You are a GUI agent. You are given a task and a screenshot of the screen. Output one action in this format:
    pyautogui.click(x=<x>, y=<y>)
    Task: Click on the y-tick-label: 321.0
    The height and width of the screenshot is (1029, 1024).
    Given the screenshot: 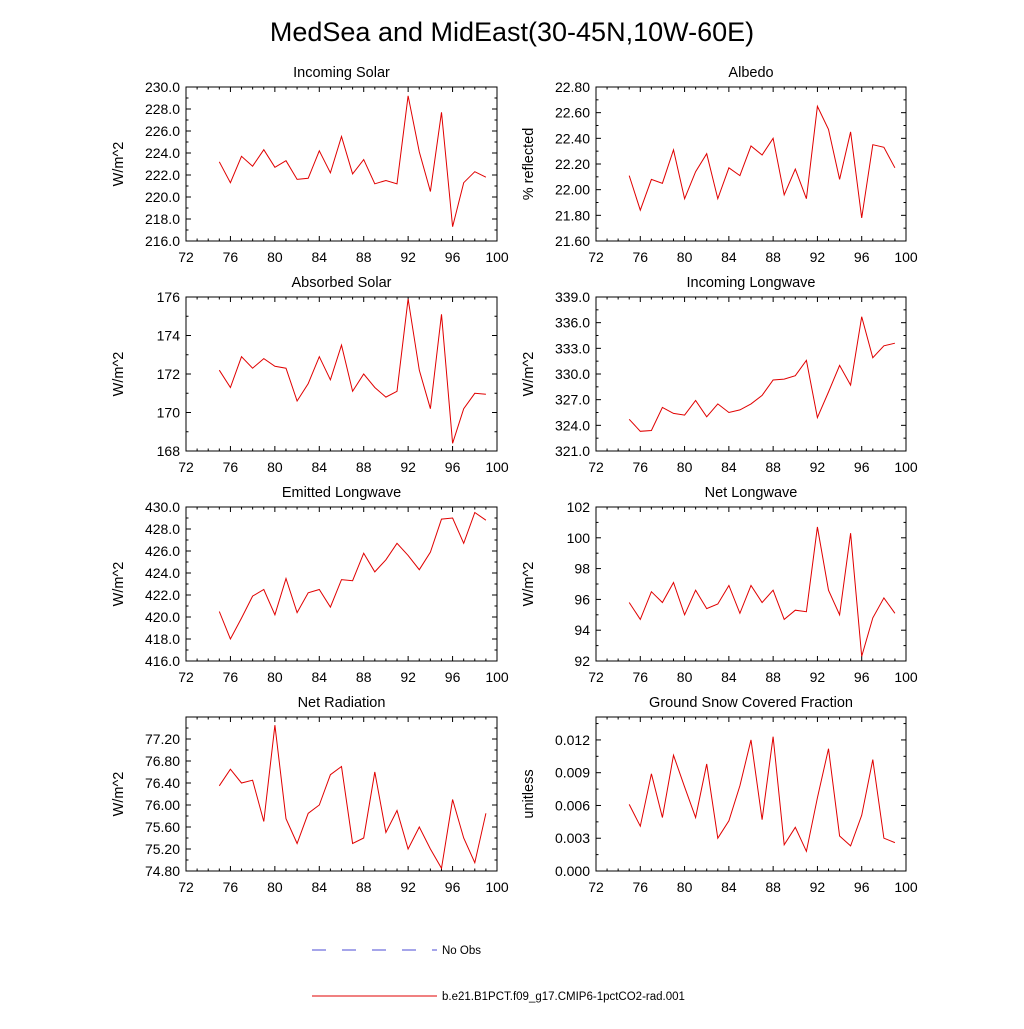 What is the action you would take?
    pyautogui.click(x=572, y=451)
    